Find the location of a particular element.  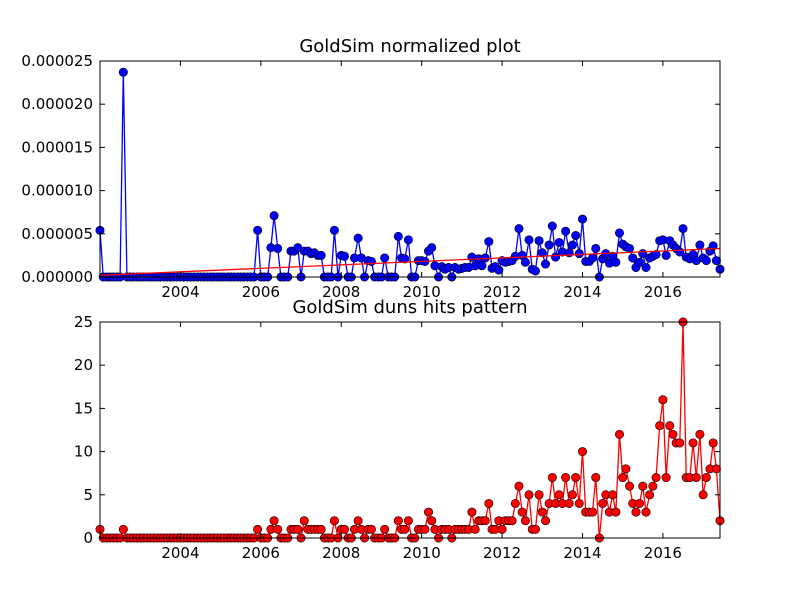

top-chart-title: GoldSim normalized plot is located at coordinates (409, 46).